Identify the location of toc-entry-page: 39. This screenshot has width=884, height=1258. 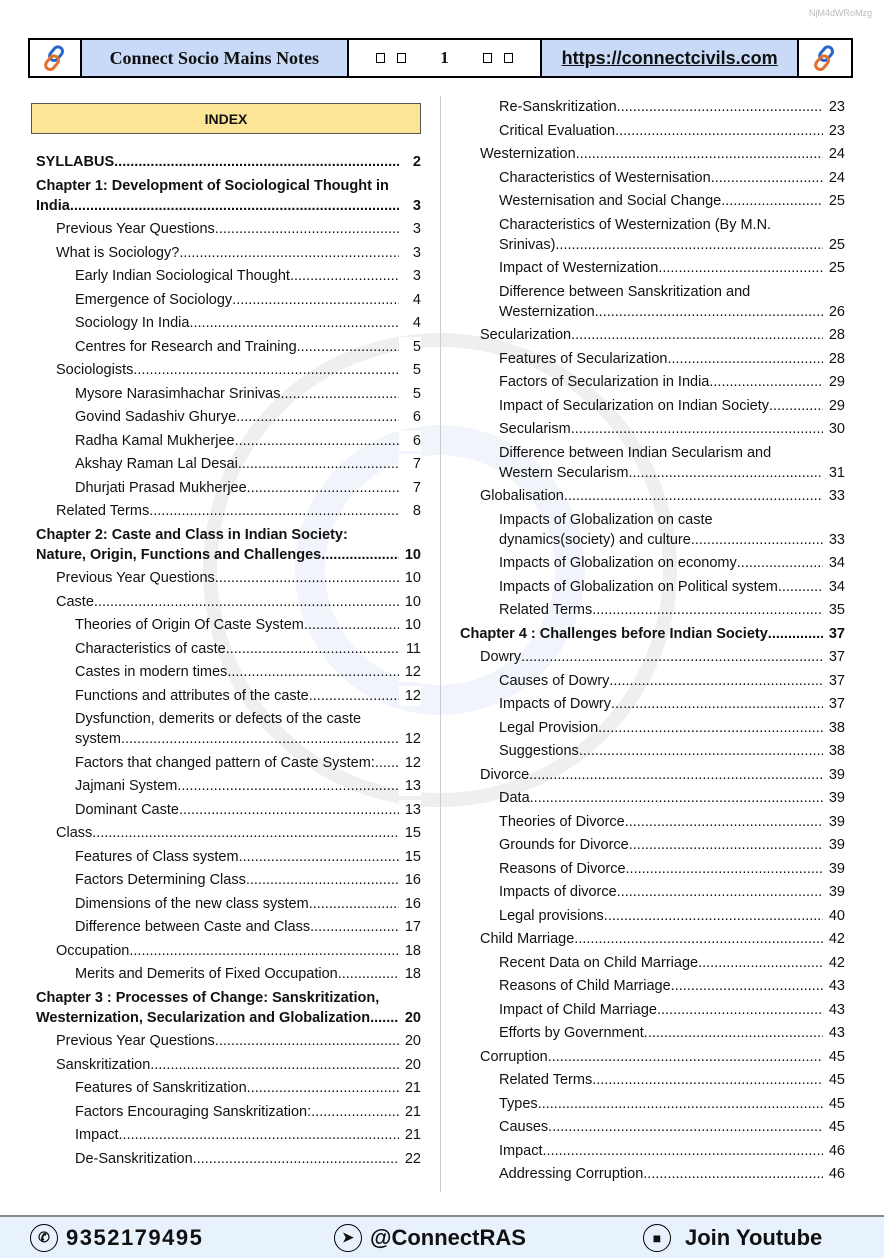
(834, 868).